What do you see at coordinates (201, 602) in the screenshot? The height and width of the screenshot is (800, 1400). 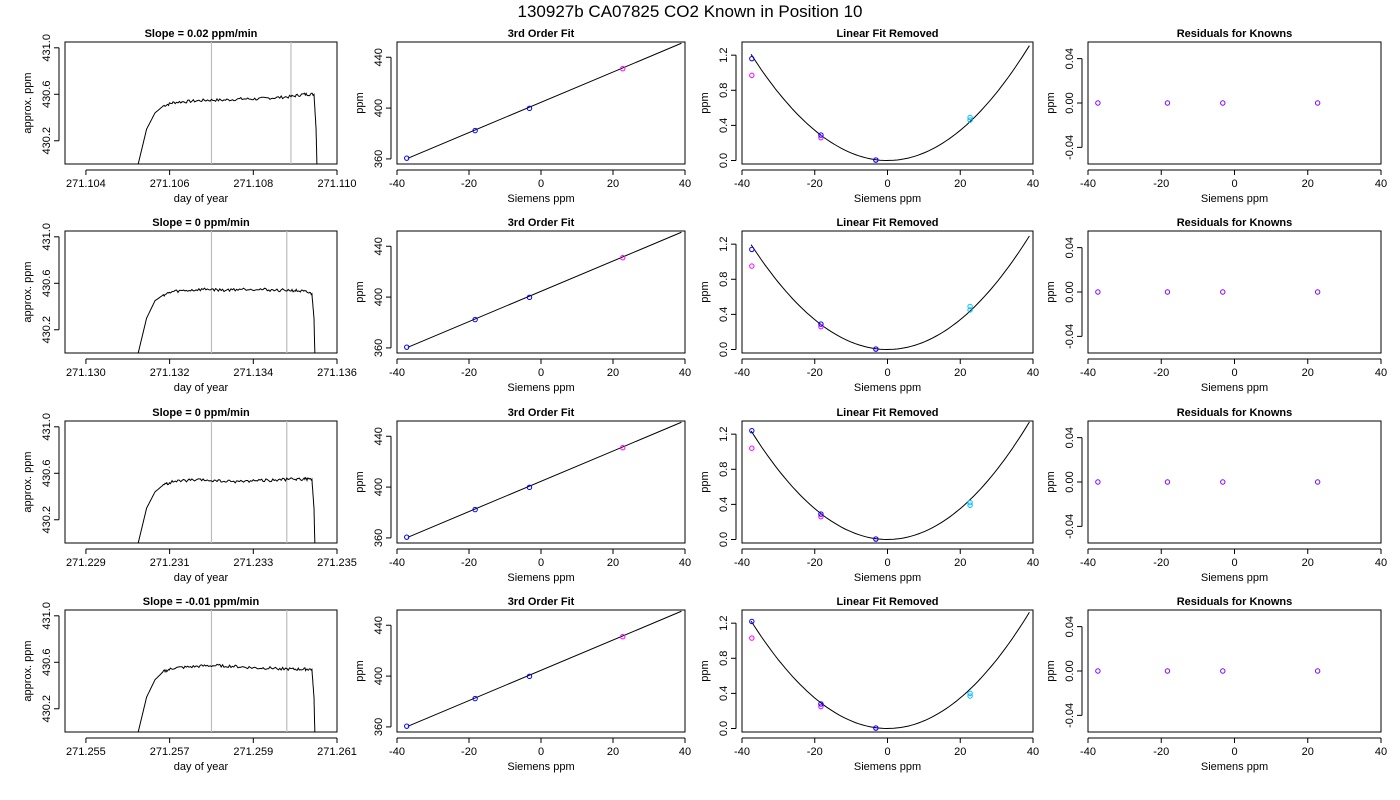 I see `panel-title: Slope = -0.01 ppm/min` at bounding box center [201, 602].